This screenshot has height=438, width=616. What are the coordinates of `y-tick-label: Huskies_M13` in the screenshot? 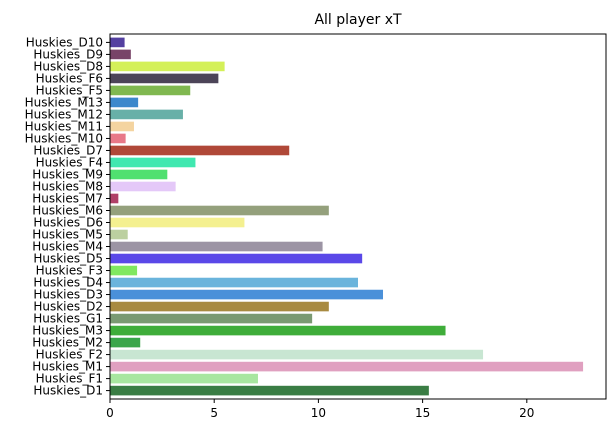 It's located at (64, 102).